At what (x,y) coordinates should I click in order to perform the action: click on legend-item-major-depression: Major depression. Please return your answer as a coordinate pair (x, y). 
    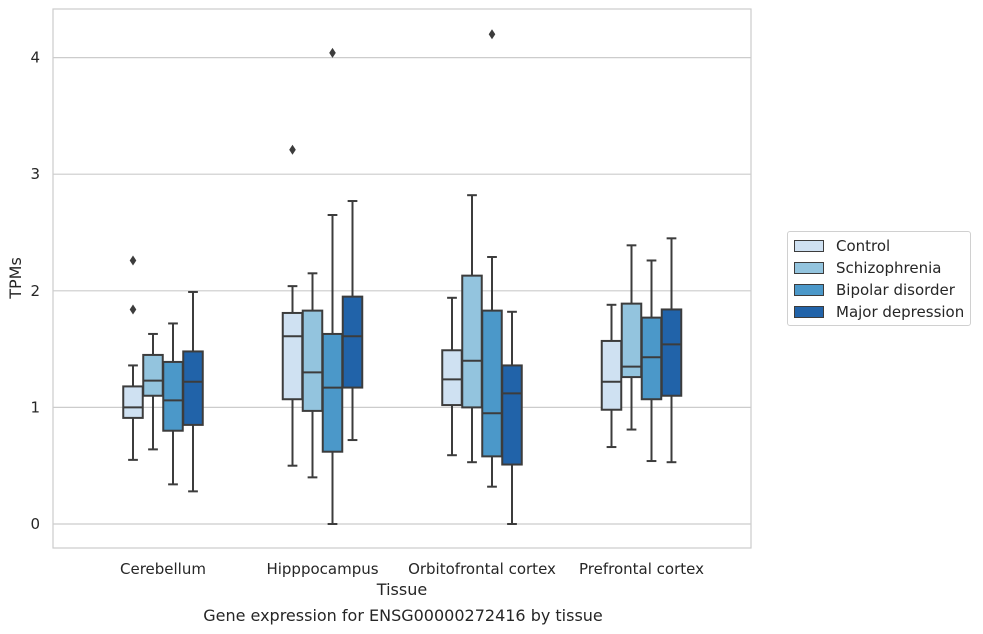
    Looking at the image, I should click on (879, 312).